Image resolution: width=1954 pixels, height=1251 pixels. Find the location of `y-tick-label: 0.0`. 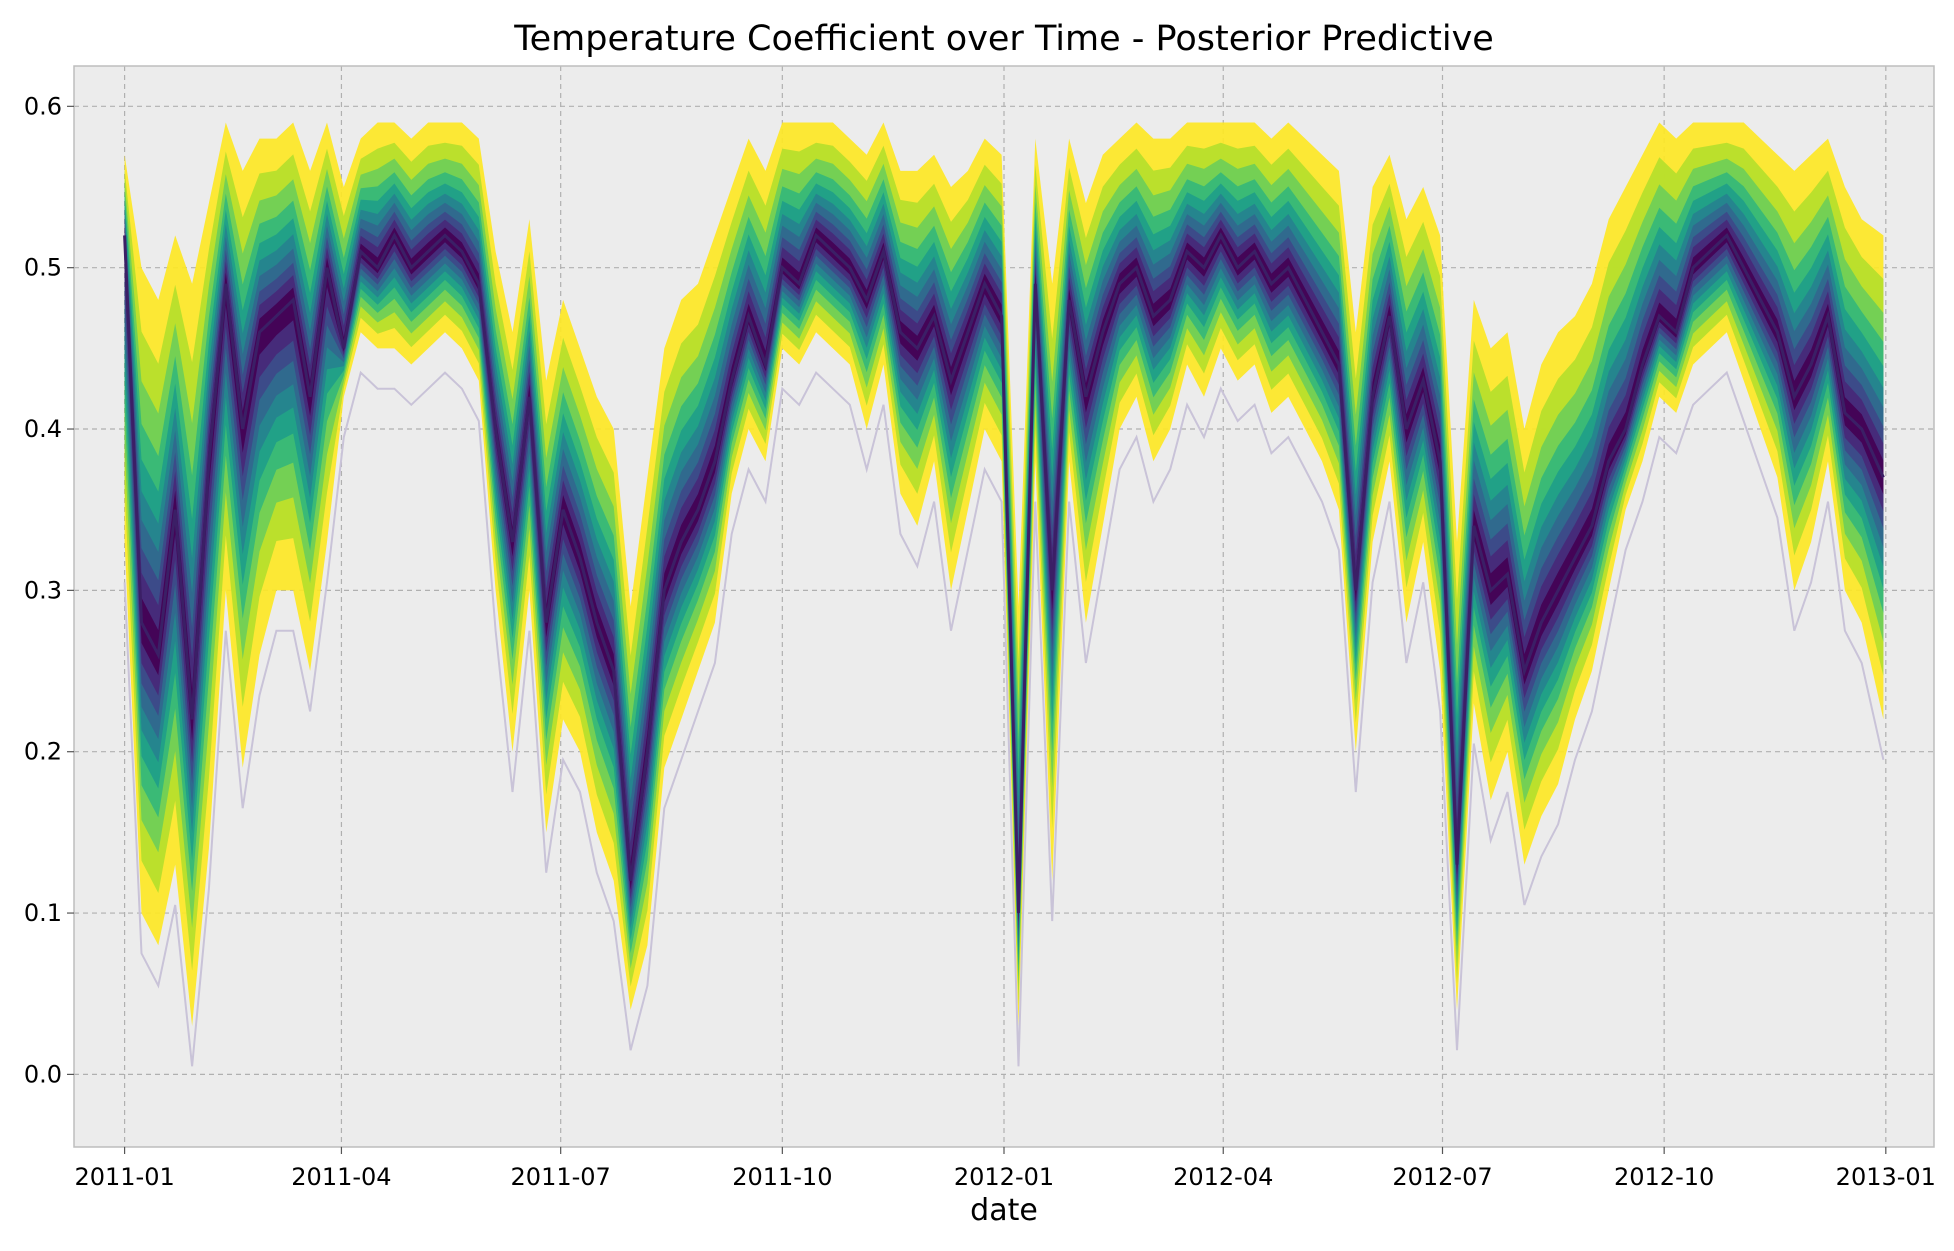

y-tick-label: 0.0 is located at coordinates (43, 1074).